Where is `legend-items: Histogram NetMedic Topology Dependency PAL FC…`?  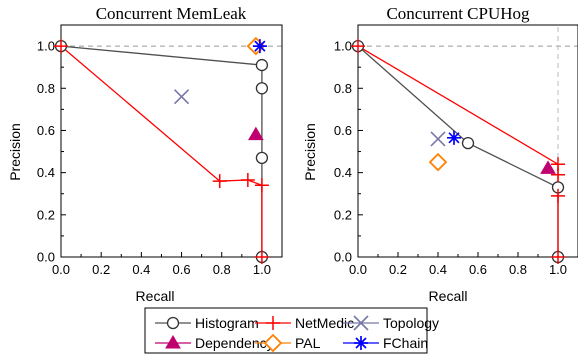
legend-items: Histogram NetMedic Topology Dependency PAL FC… is located at coordinates (297, 334).